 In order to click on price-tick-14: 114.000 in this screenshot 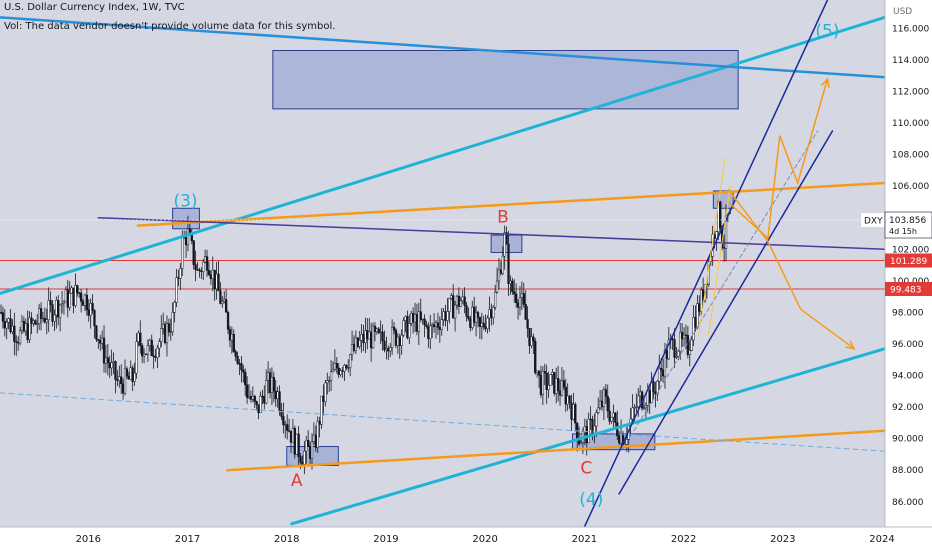, I will do `click(910, 61)`.